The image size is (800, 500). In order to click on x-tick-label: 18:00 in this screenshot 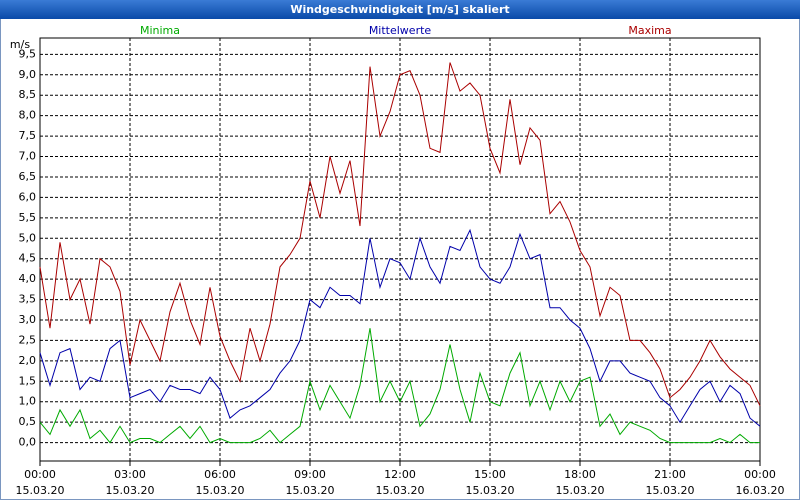, I will do `click(580, 474)`.